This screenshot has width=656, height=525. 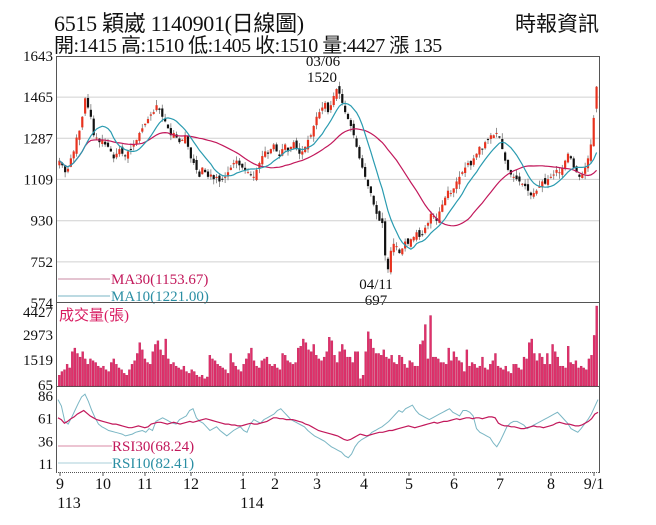 What do you see at coordinates (38, 57) in the screenshot?
I see `price-tick-label: 1643` at bounding box center [38, 57].